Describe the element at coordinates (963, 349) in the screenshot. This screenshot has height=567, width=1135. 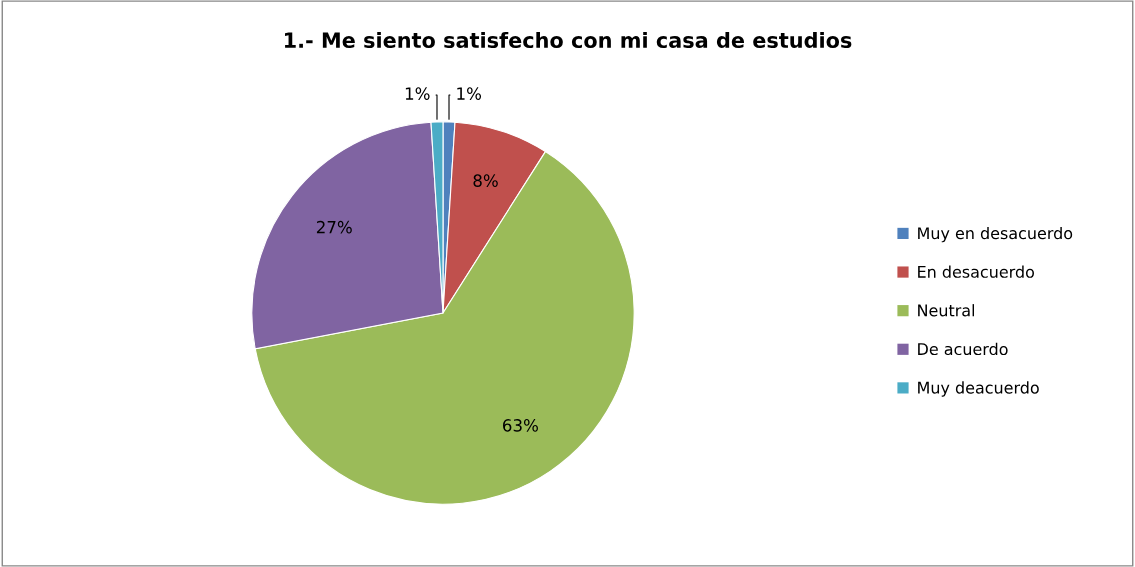
I see `legend-label: De acuerdo` at that location.